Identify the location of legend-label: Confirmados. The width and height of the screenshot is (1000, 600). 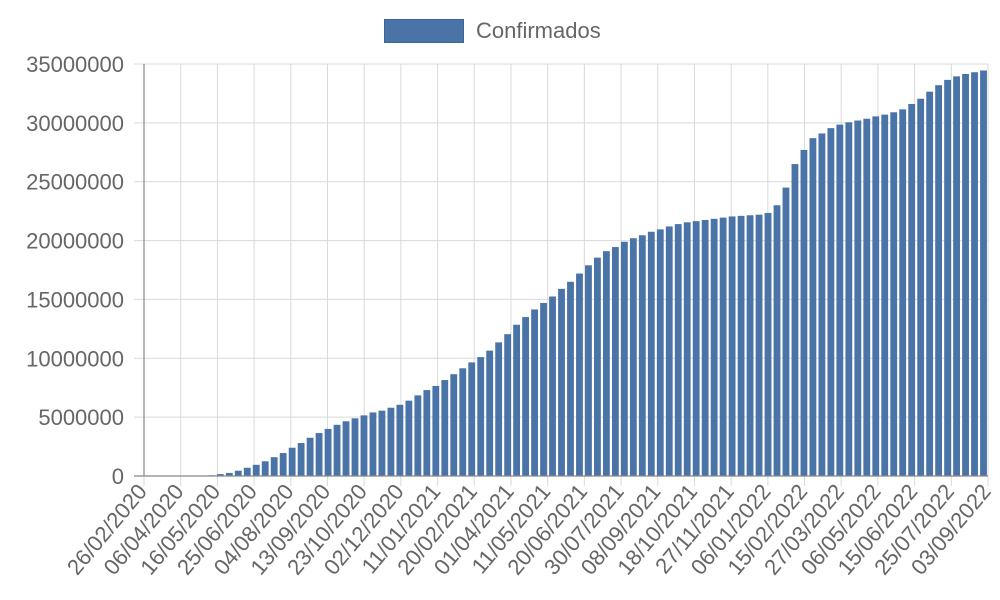
(538, 30).